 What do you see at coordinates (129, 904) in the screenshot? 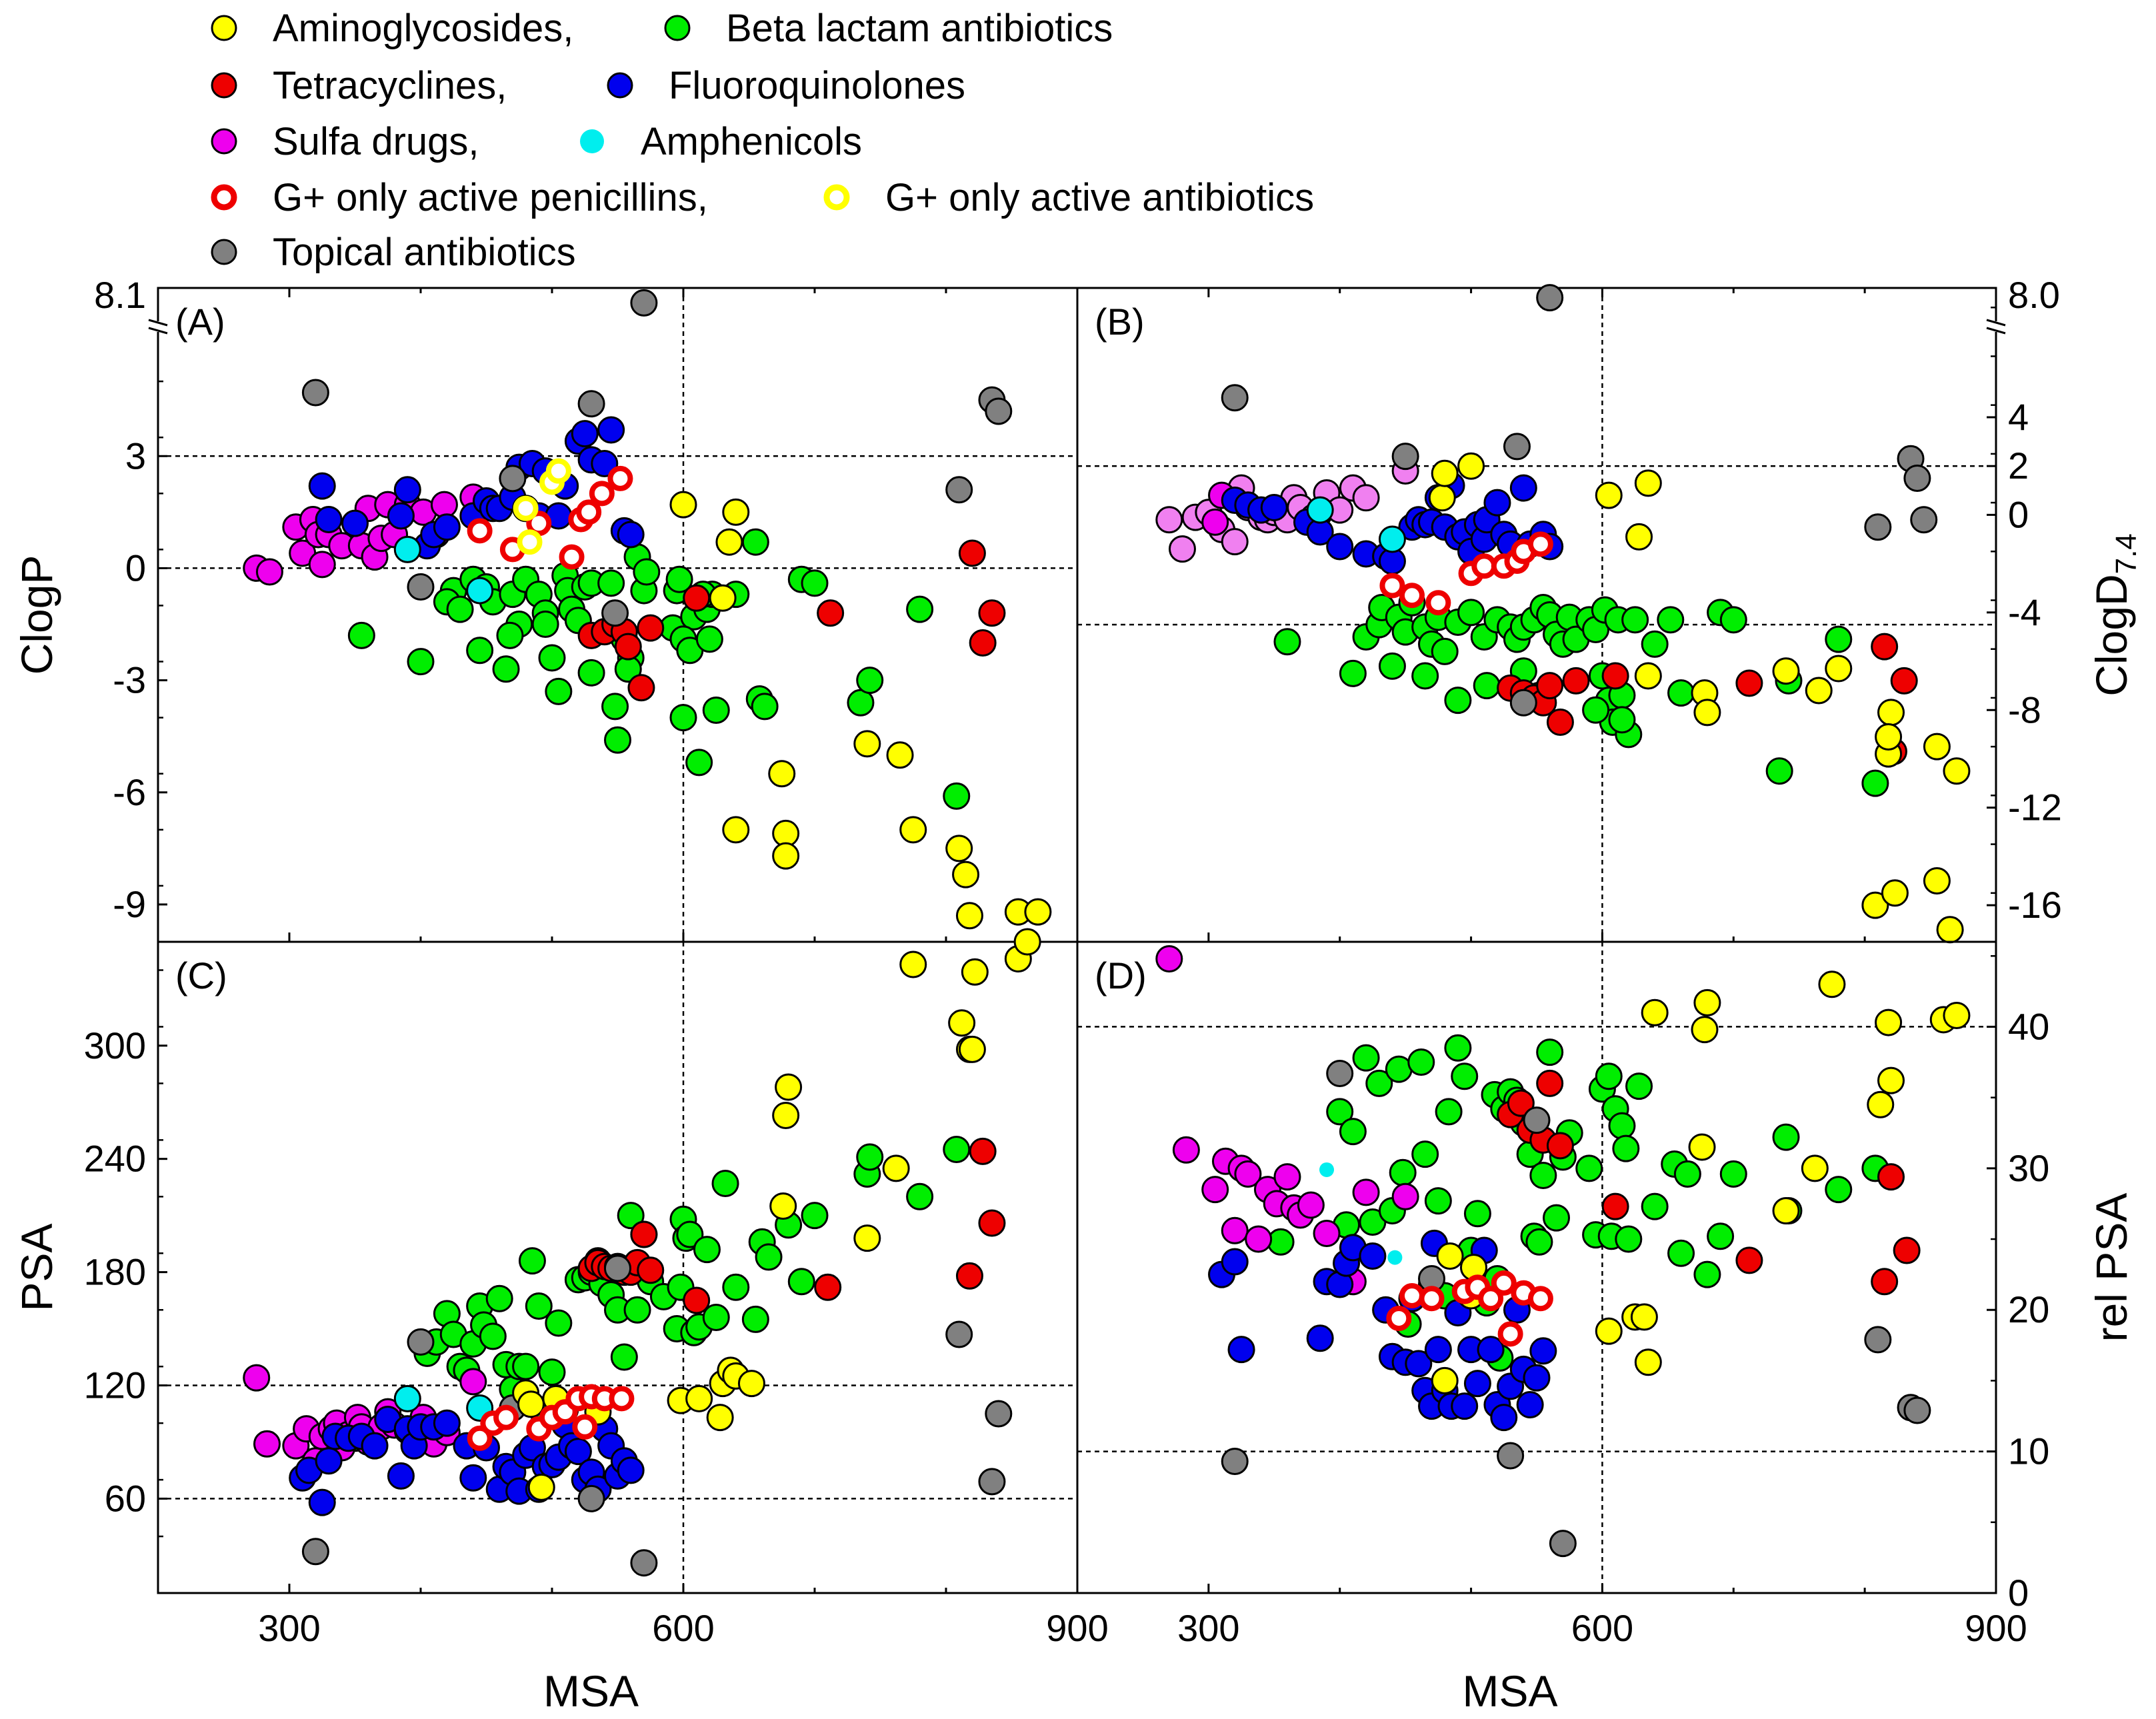
I see `y-tick-label: -9` at bounding box center [129, 904].